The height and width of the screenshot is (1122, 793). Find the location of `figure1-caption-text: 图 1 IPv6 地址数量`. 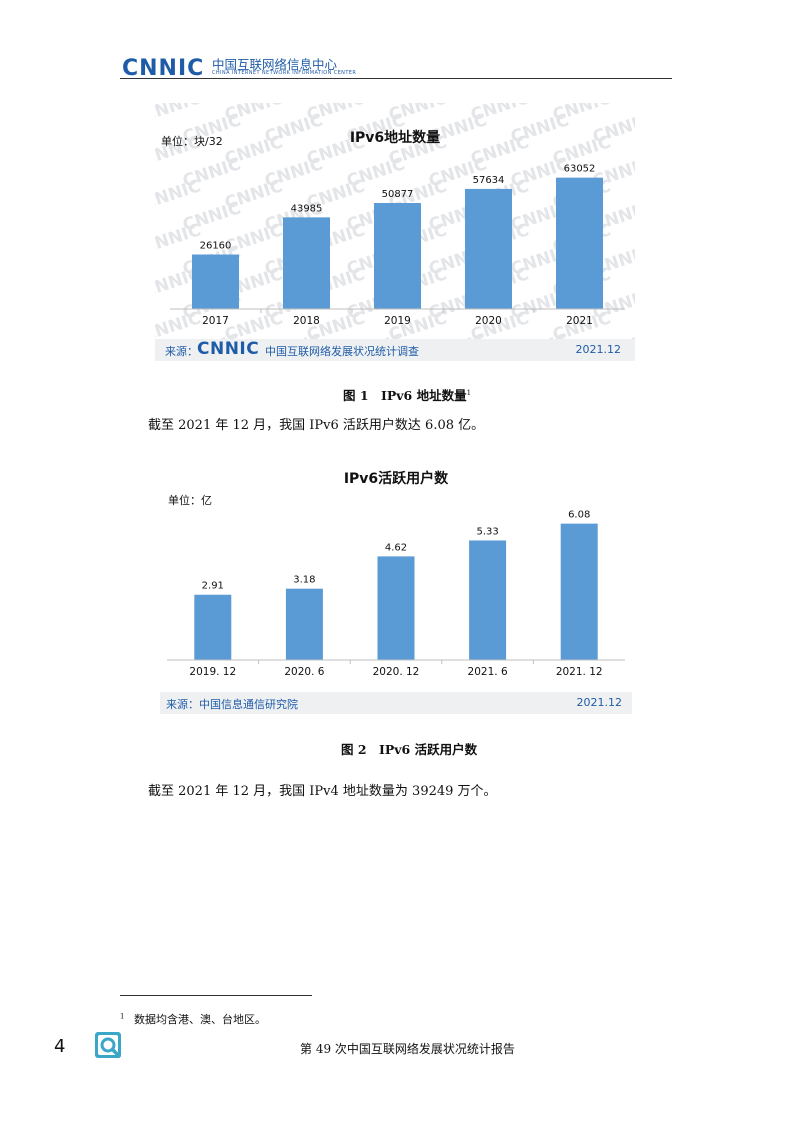

figure1-caption-text: 图 1 IPv6 地址数量 is located at coordinates (405, 395).